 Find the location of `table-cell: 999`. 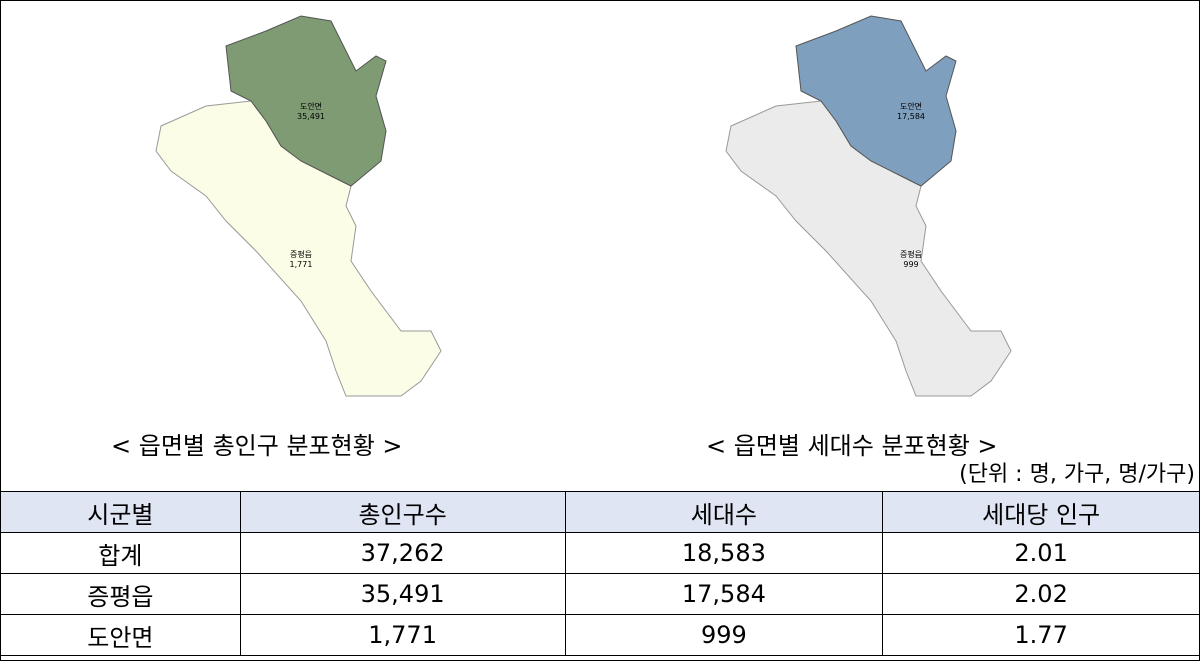

table-cell: 999 is located at coordinates (724, 635).